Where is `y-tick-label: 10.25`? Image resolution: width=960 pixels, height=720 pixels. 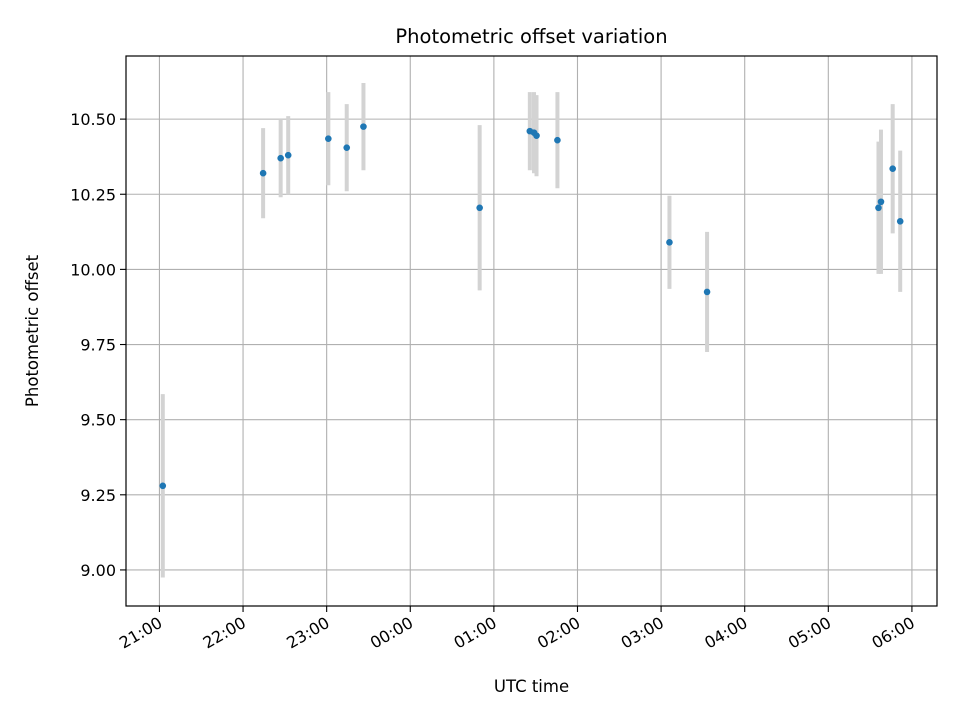 y-tick-label: 10.25 is located at coordinates (93, 194).